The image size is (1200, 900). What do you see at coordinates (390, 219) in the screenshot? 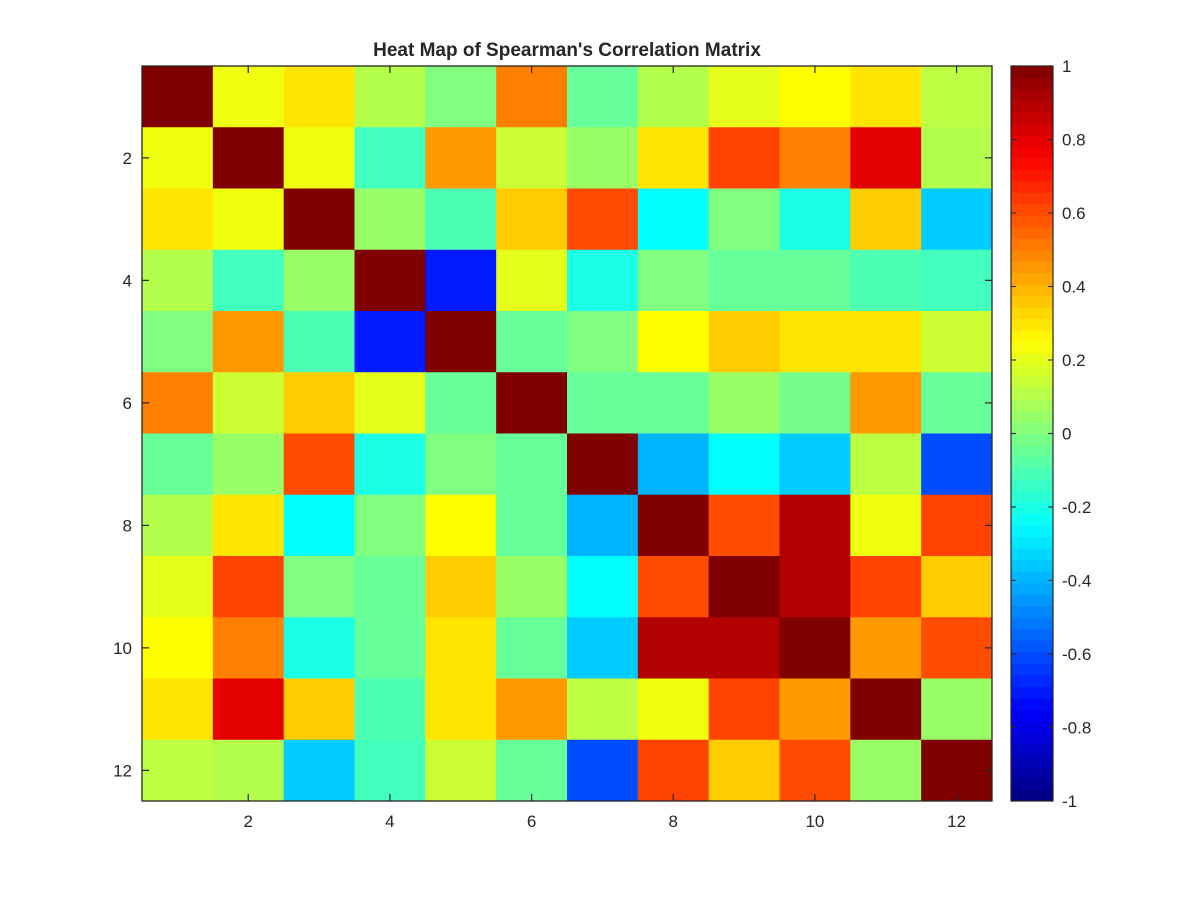
I see `heatmap-cell-r3-c4` at bounding box center [390, 219].